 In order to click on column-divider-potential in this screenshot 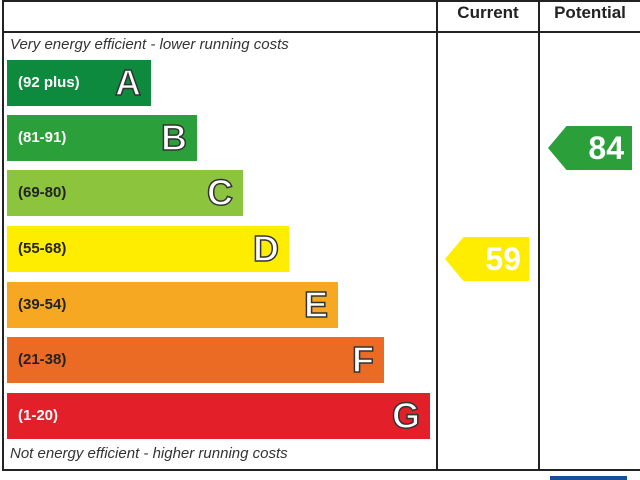, I will do `click(539, 235)`.